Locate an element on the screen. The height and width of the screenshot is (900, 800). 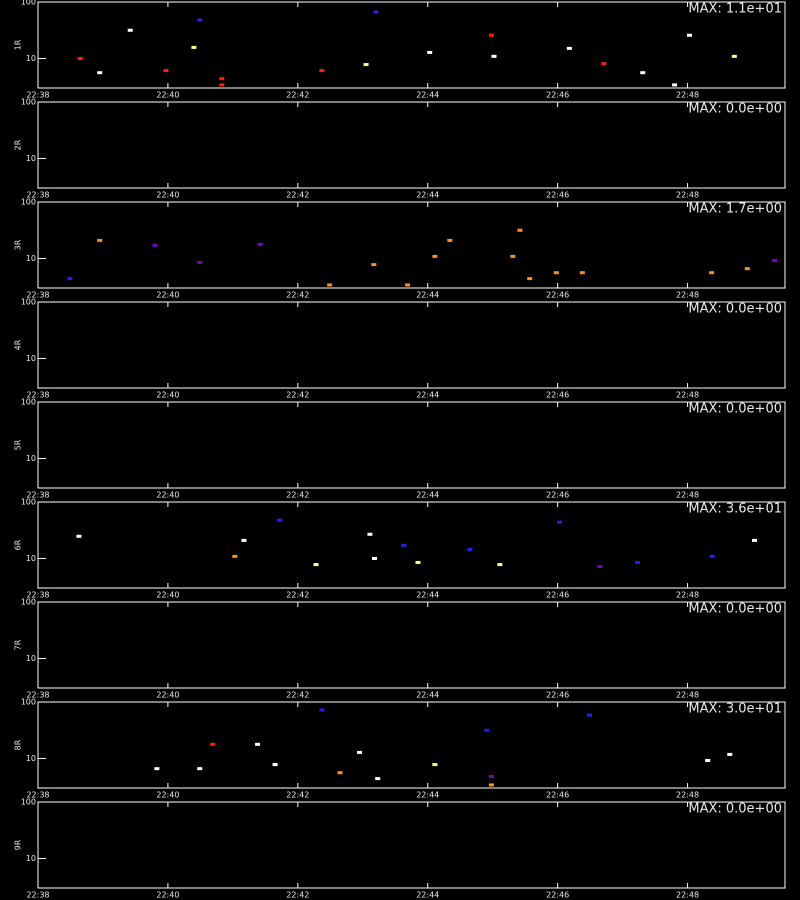
y-axis-label: 7R is located at coordinates (18, 644).